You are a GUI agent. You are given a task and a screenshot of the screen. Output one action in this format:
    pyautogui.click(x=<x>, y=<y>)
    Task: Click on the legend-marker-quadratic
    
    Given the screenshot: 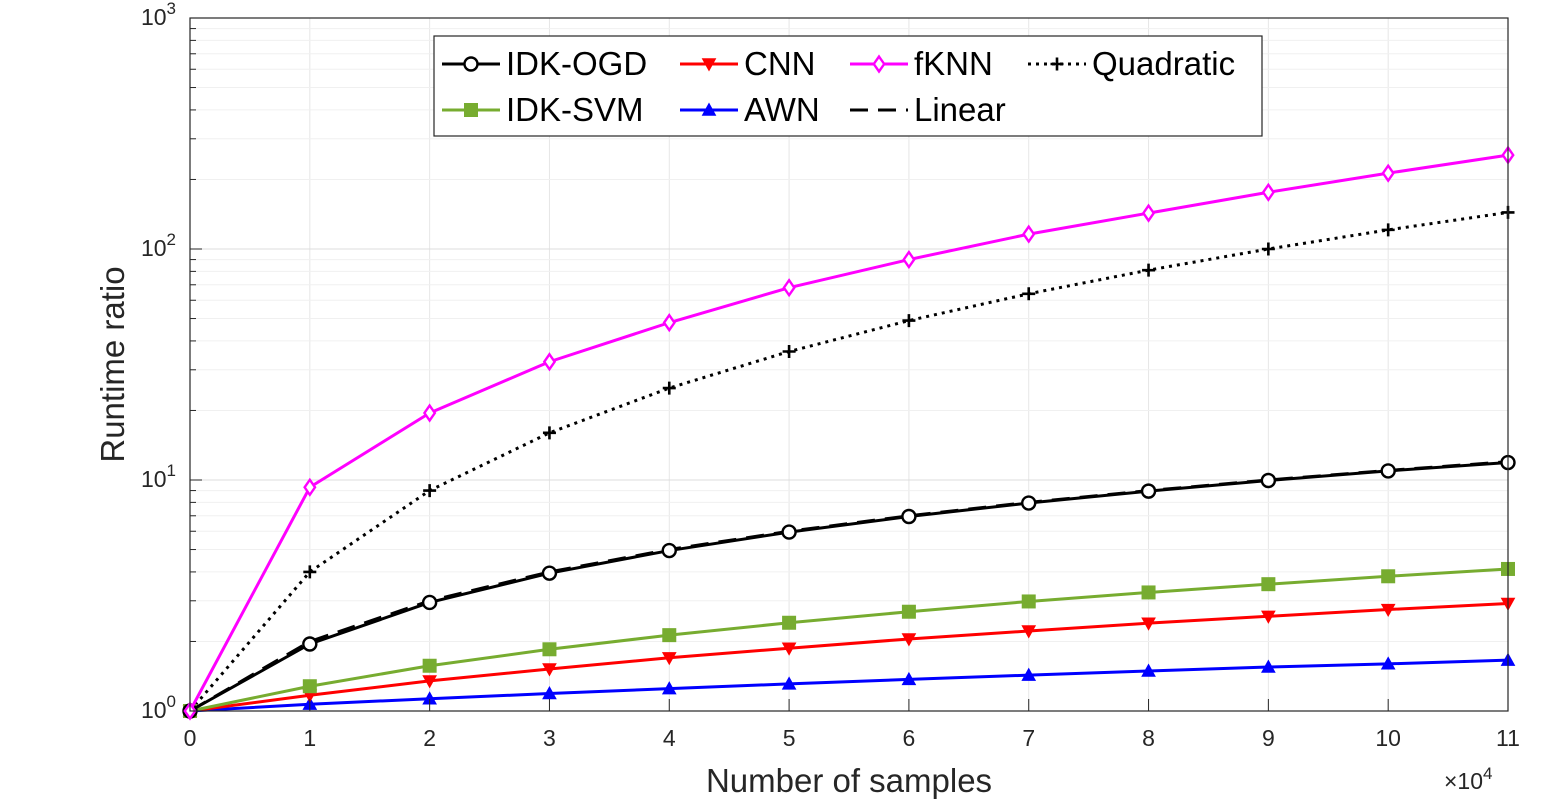 What is the action you would take?
    pyautogui.click(x=1057, y=64)
    